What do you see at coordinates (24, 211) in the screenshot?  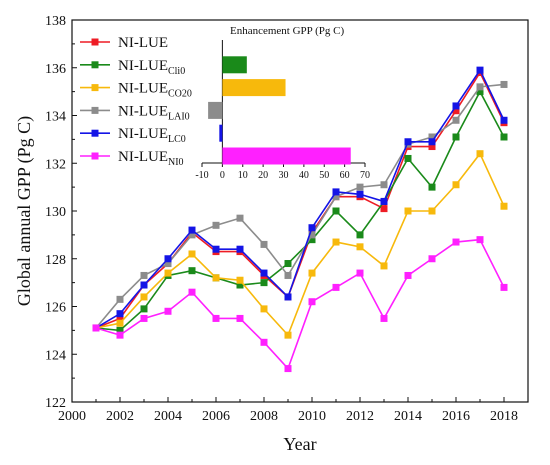 I see `y-axis-title: Global annual GPP (Pg C)` at bounding box center [24, 211].